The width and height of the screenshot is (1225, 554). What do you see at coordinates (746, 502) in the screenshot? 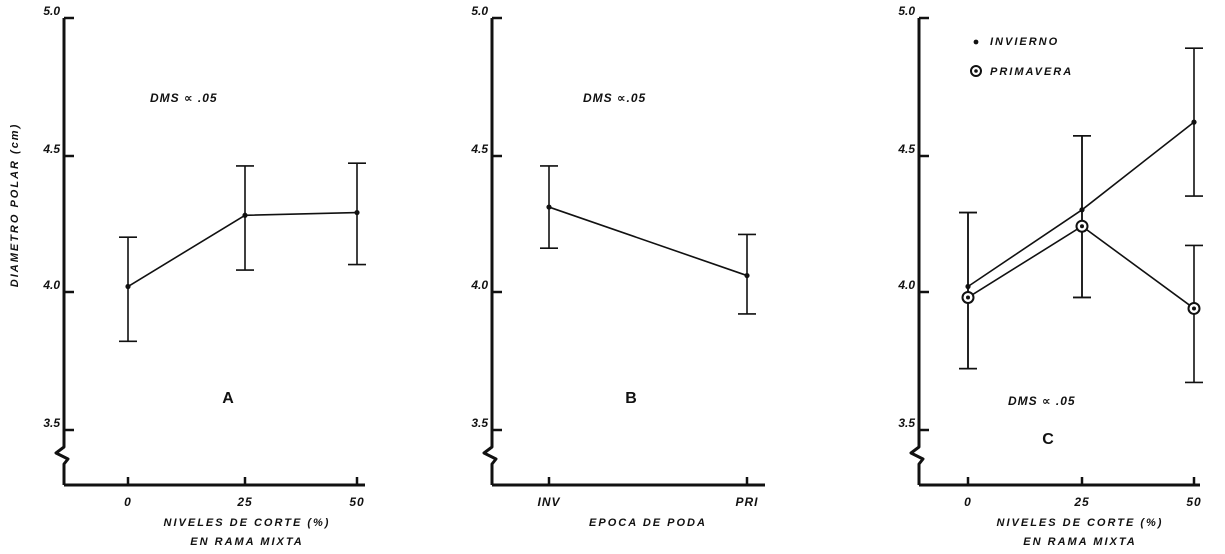
I see `x-category-label: PRI` at bounding box center [746, 502].